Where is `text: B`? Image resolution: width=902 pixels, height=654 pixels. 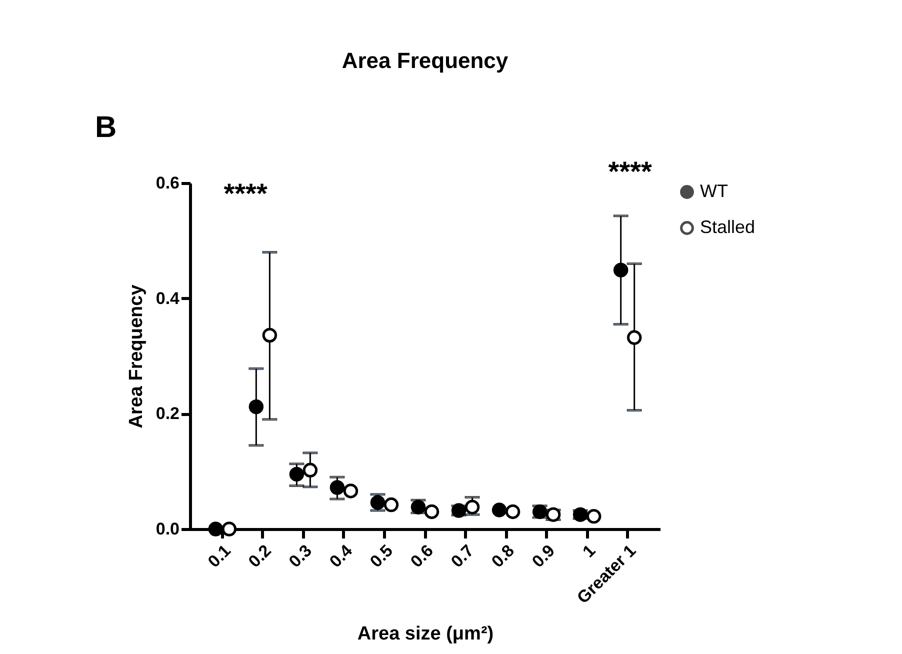 text: B is located at coordinates (106, 127).